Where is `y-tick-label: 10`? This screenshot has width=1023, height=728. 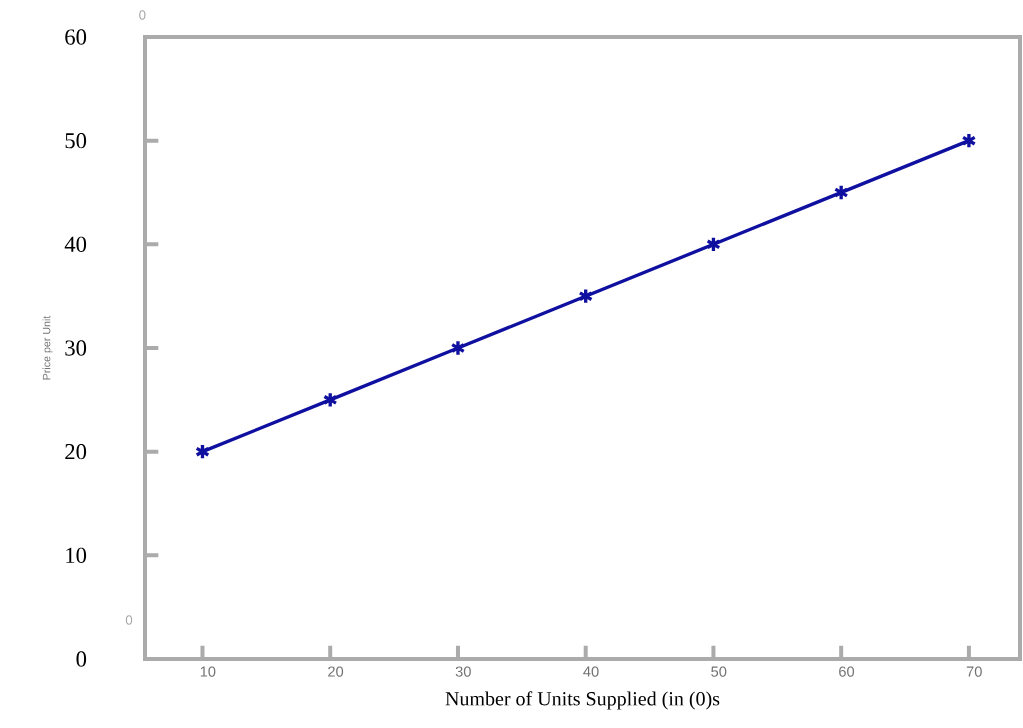 y-tick-label: 10 is located at coordinates (76, 555).